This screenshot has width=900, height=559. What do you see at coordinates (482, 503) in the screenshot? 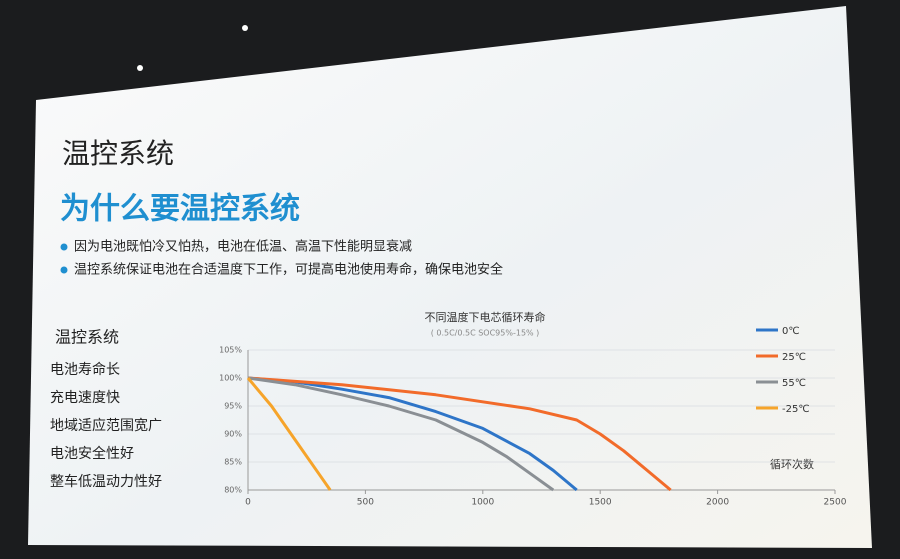
I see `x-tick-label: 1000` at bounding box center [482, 503].